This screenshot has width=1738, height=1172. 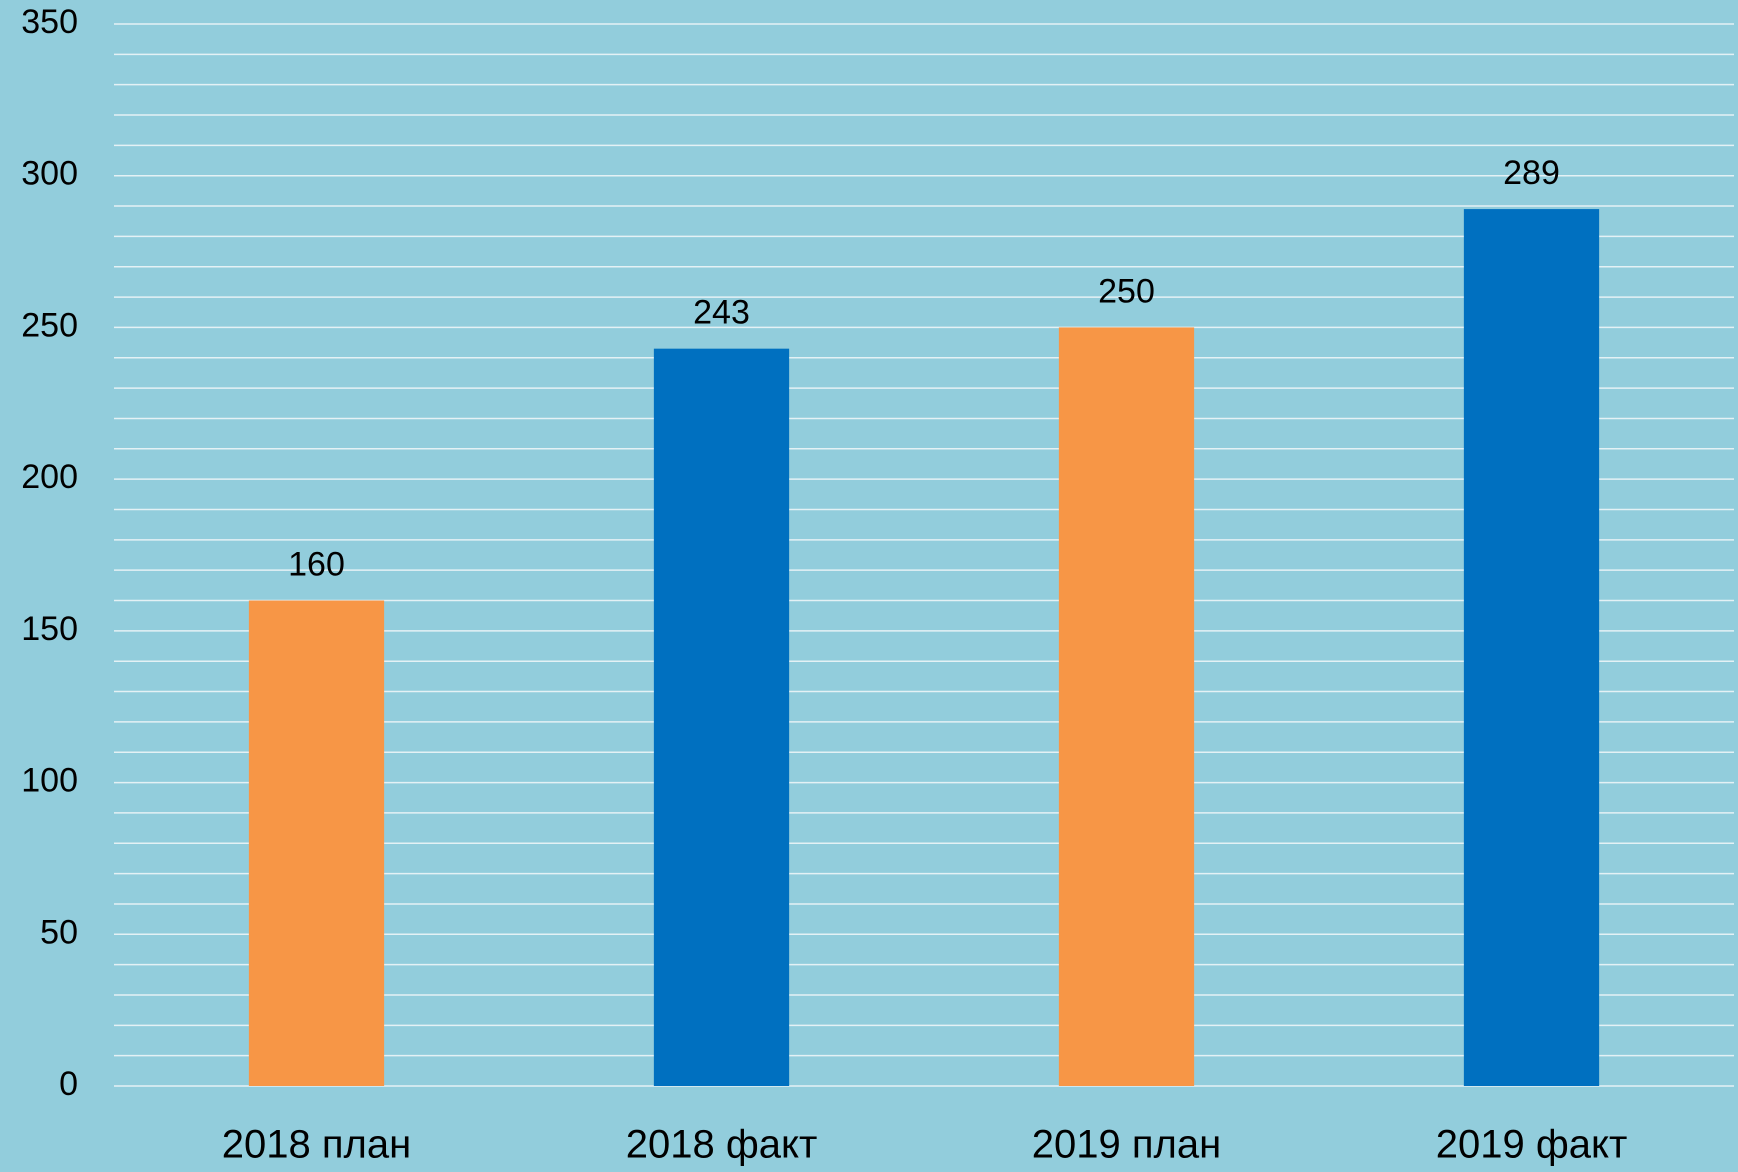 I want to click on y-tick-label: 150, so click(x=49, y=629).